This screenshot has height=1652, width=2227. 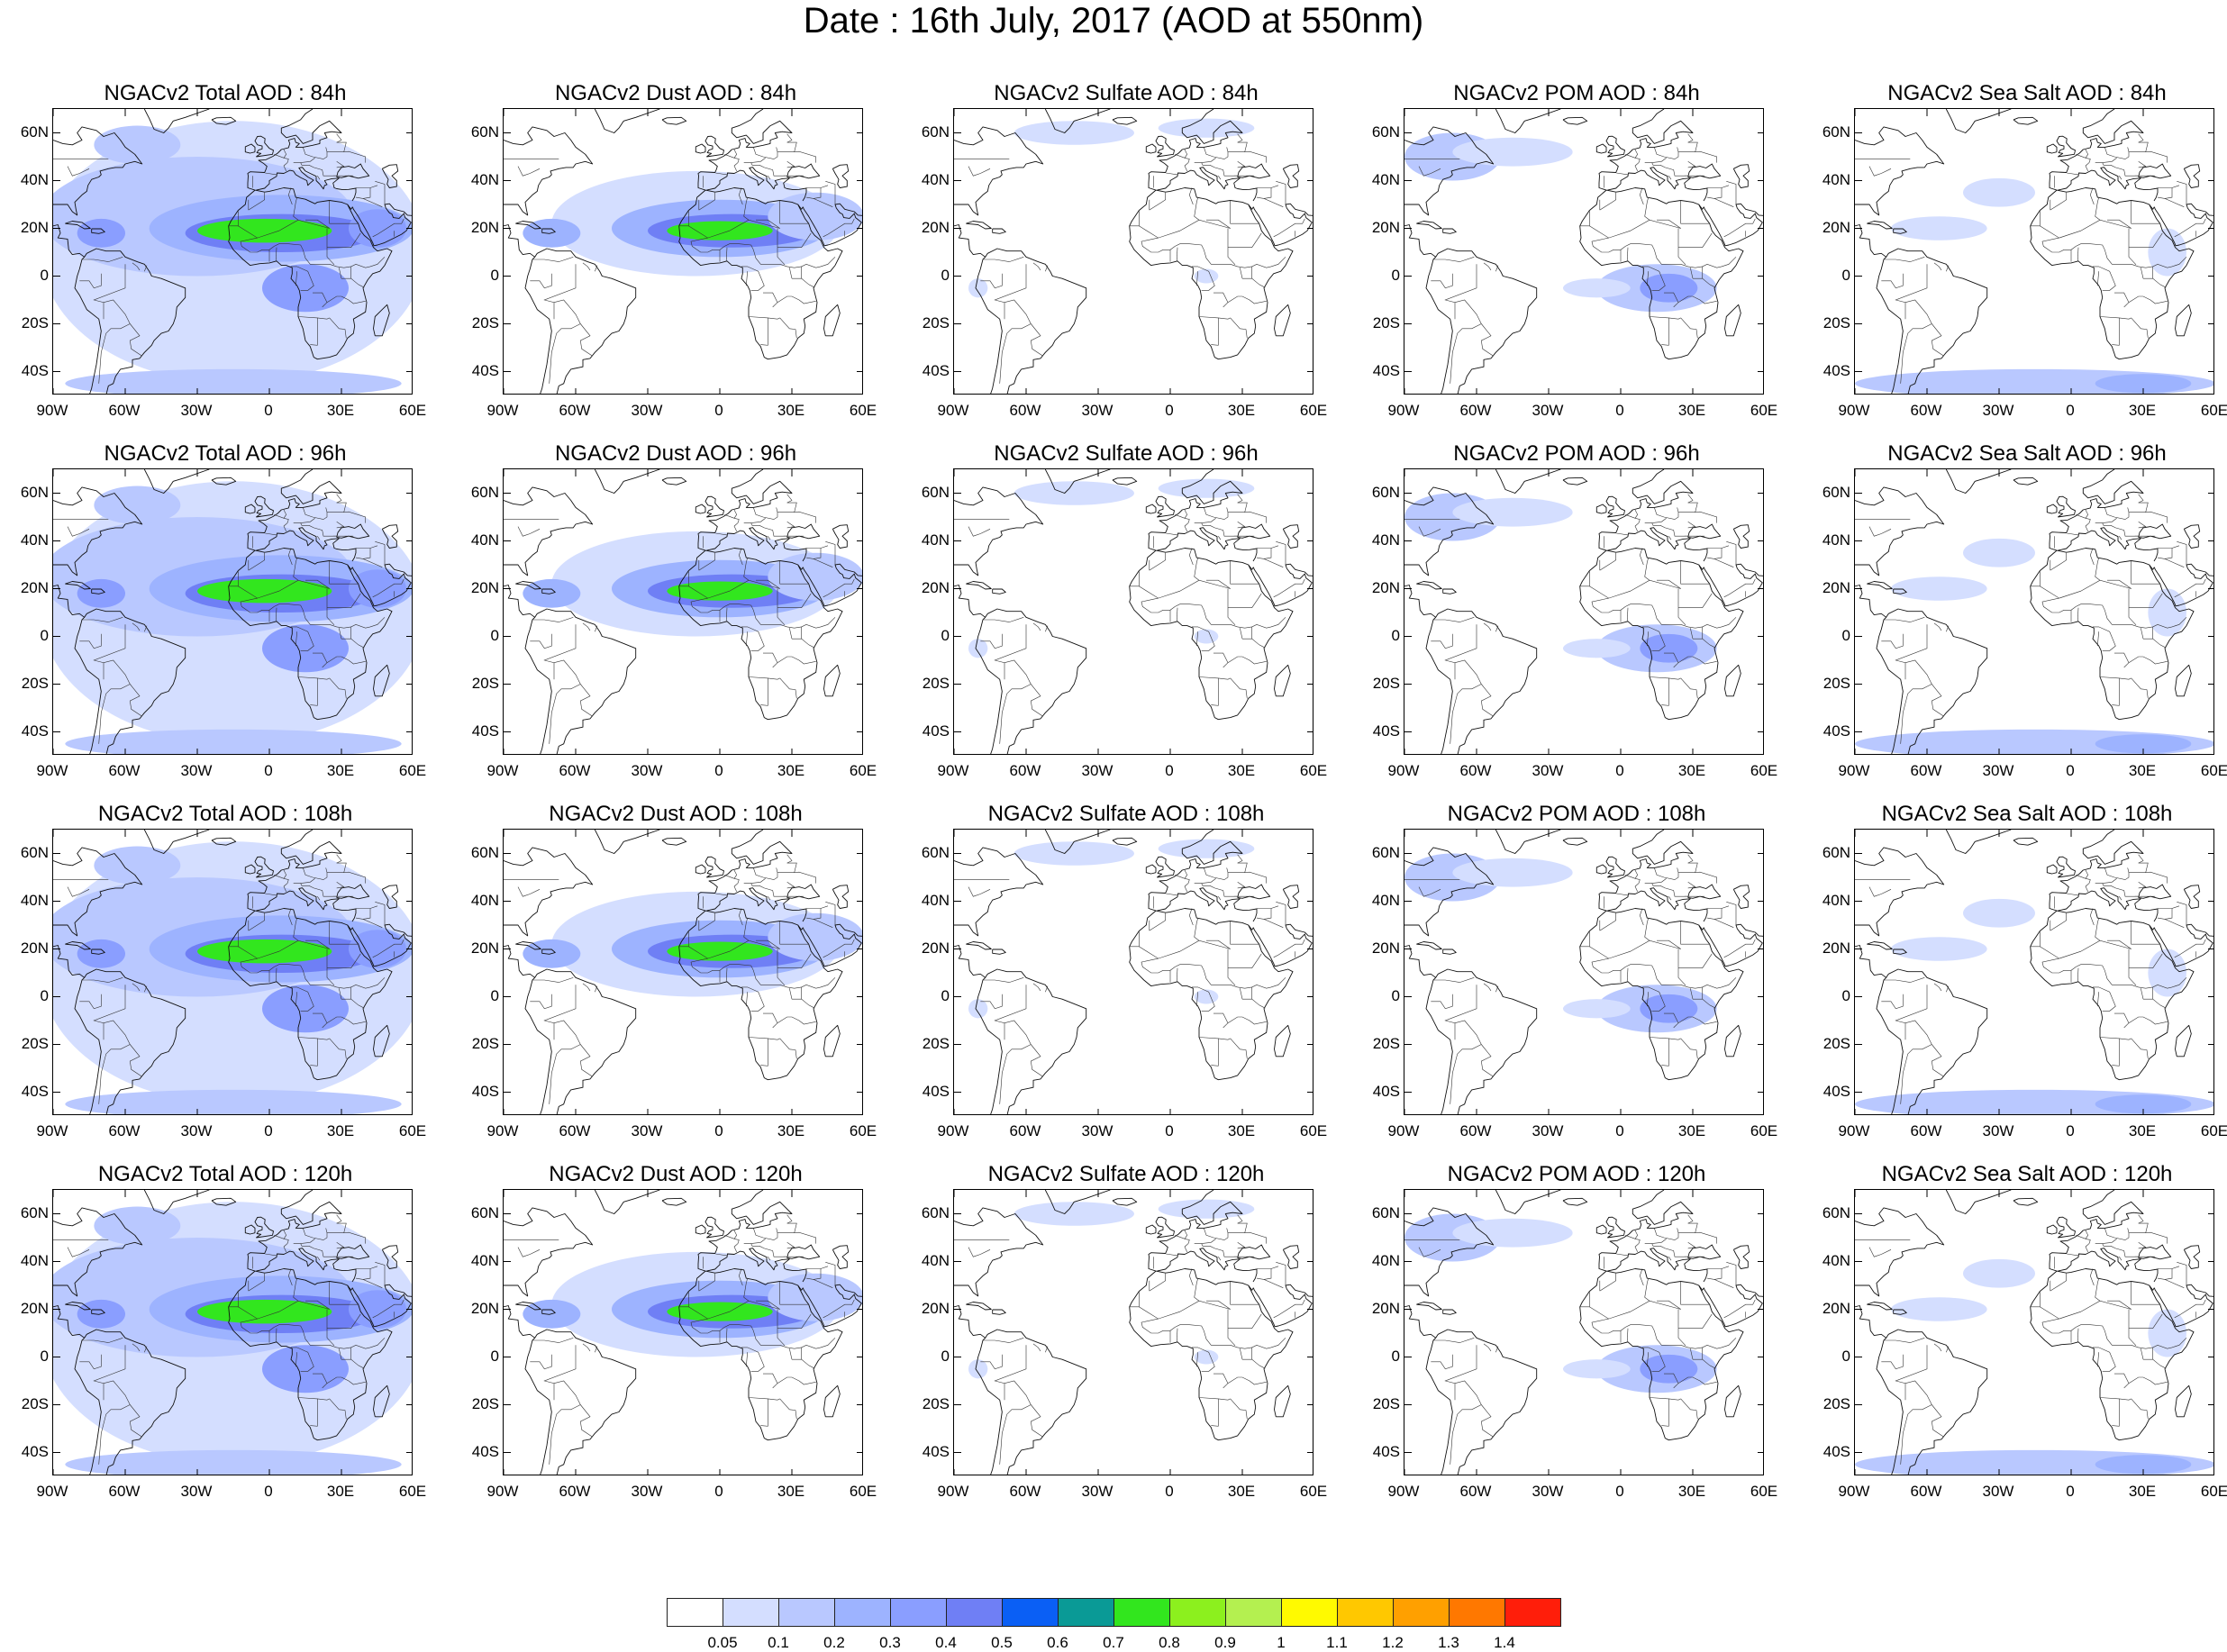 I want to click on panel-title: NGACv2 Total AOD : 96h, so click(x=225, y=453).